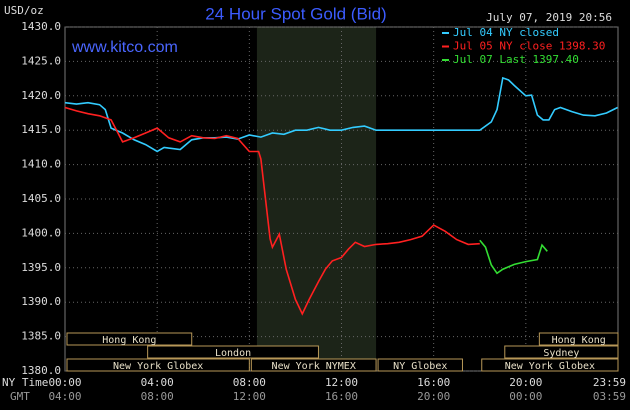 The height and width of the screenshot is (410, 630). Describe the element at coordinates (249, 396) in the screenshot. I see `x2-tick-label: 12:00` at that location.